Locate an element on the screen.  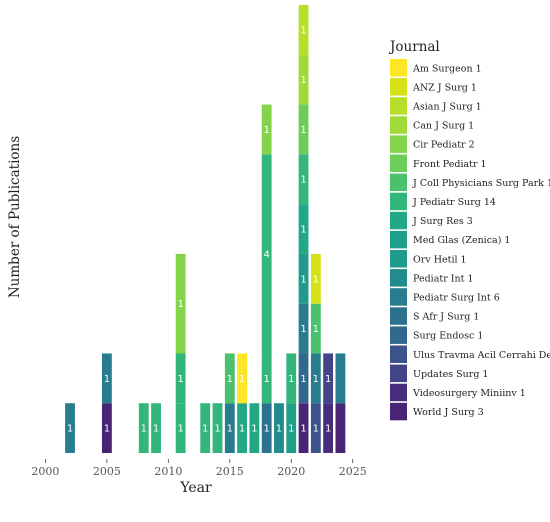
bar-segment-label-2018-3: 1 is located at coordinates (266, 130).